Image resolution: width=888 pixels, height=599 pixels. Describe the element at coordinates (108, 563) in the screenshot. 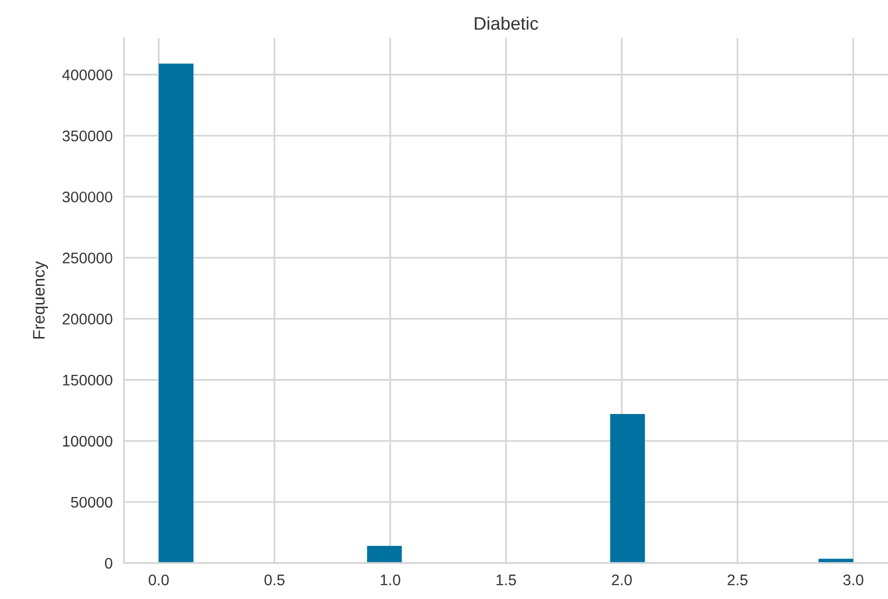

I see `y-tick-label: 0` at that location.